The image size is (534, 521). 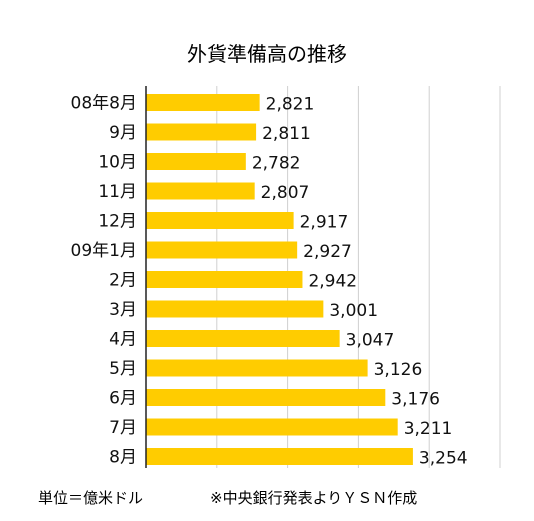 What do you see at coordinates (313, 498) in the screenshot?
I see `source-note: ※中央銀行発表よりＹＳＮ作成` at bounding box center [313, 498].